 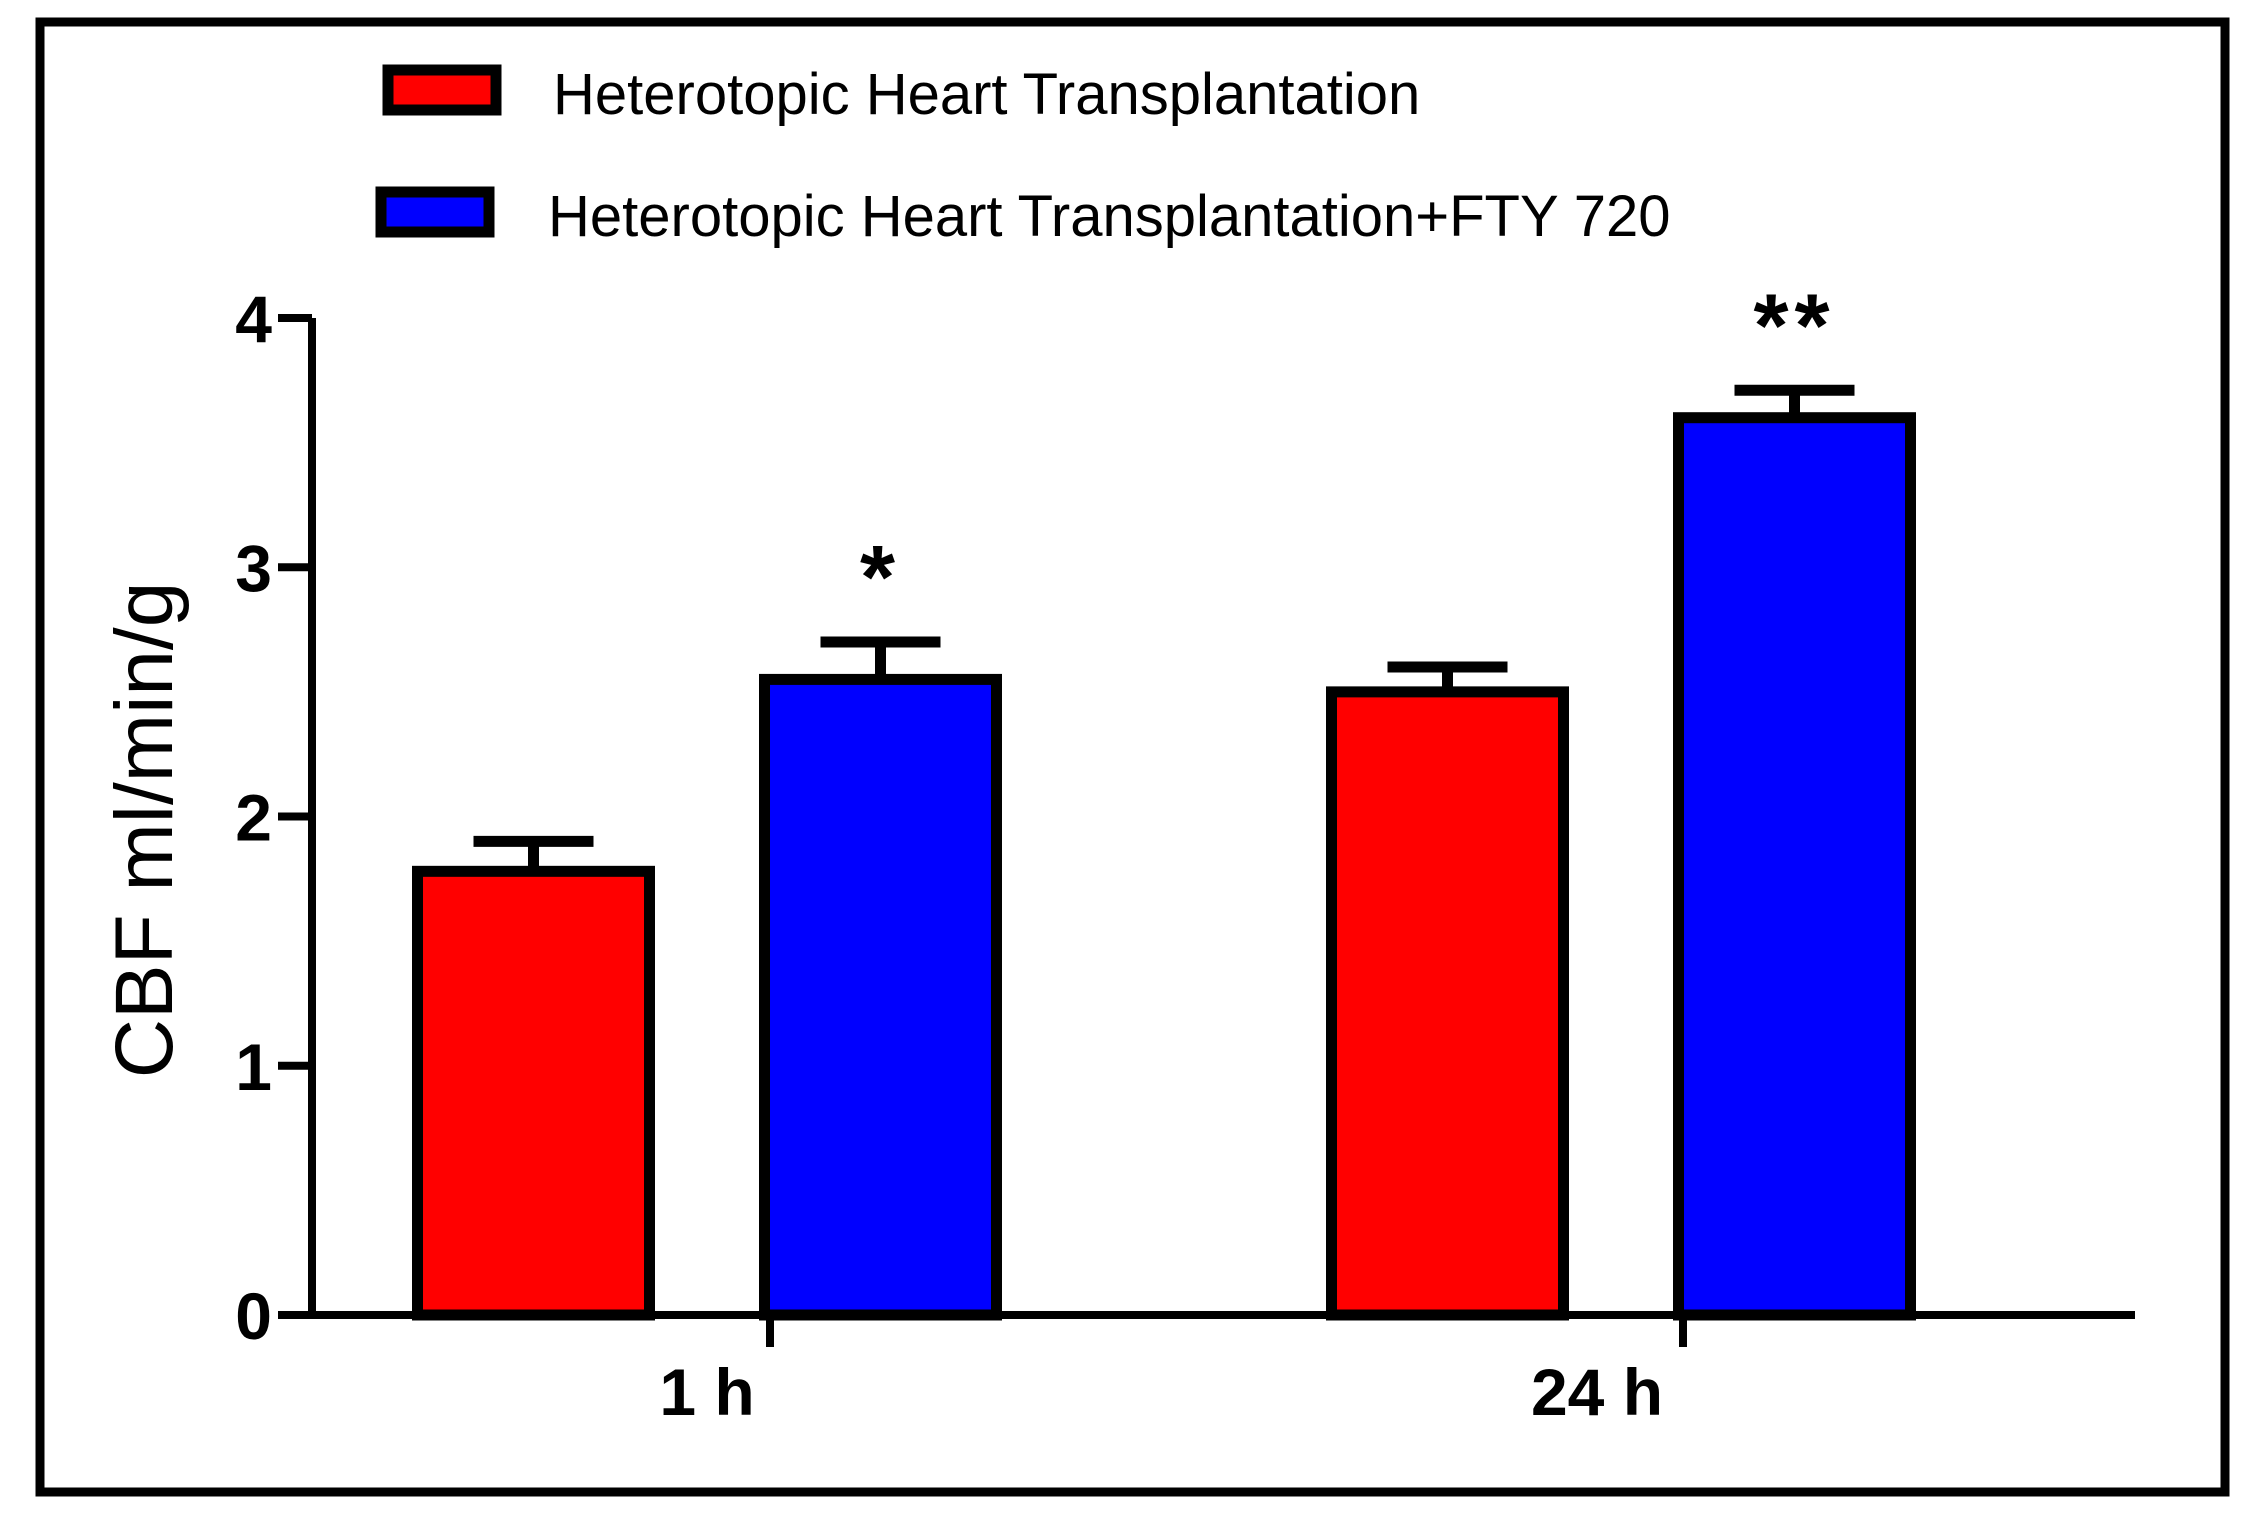 What do you see at coordinates (1597, 1392) in the screenshot?
I see `x-tick-label-2: 24 h` at bounding box center [1597, 1392].